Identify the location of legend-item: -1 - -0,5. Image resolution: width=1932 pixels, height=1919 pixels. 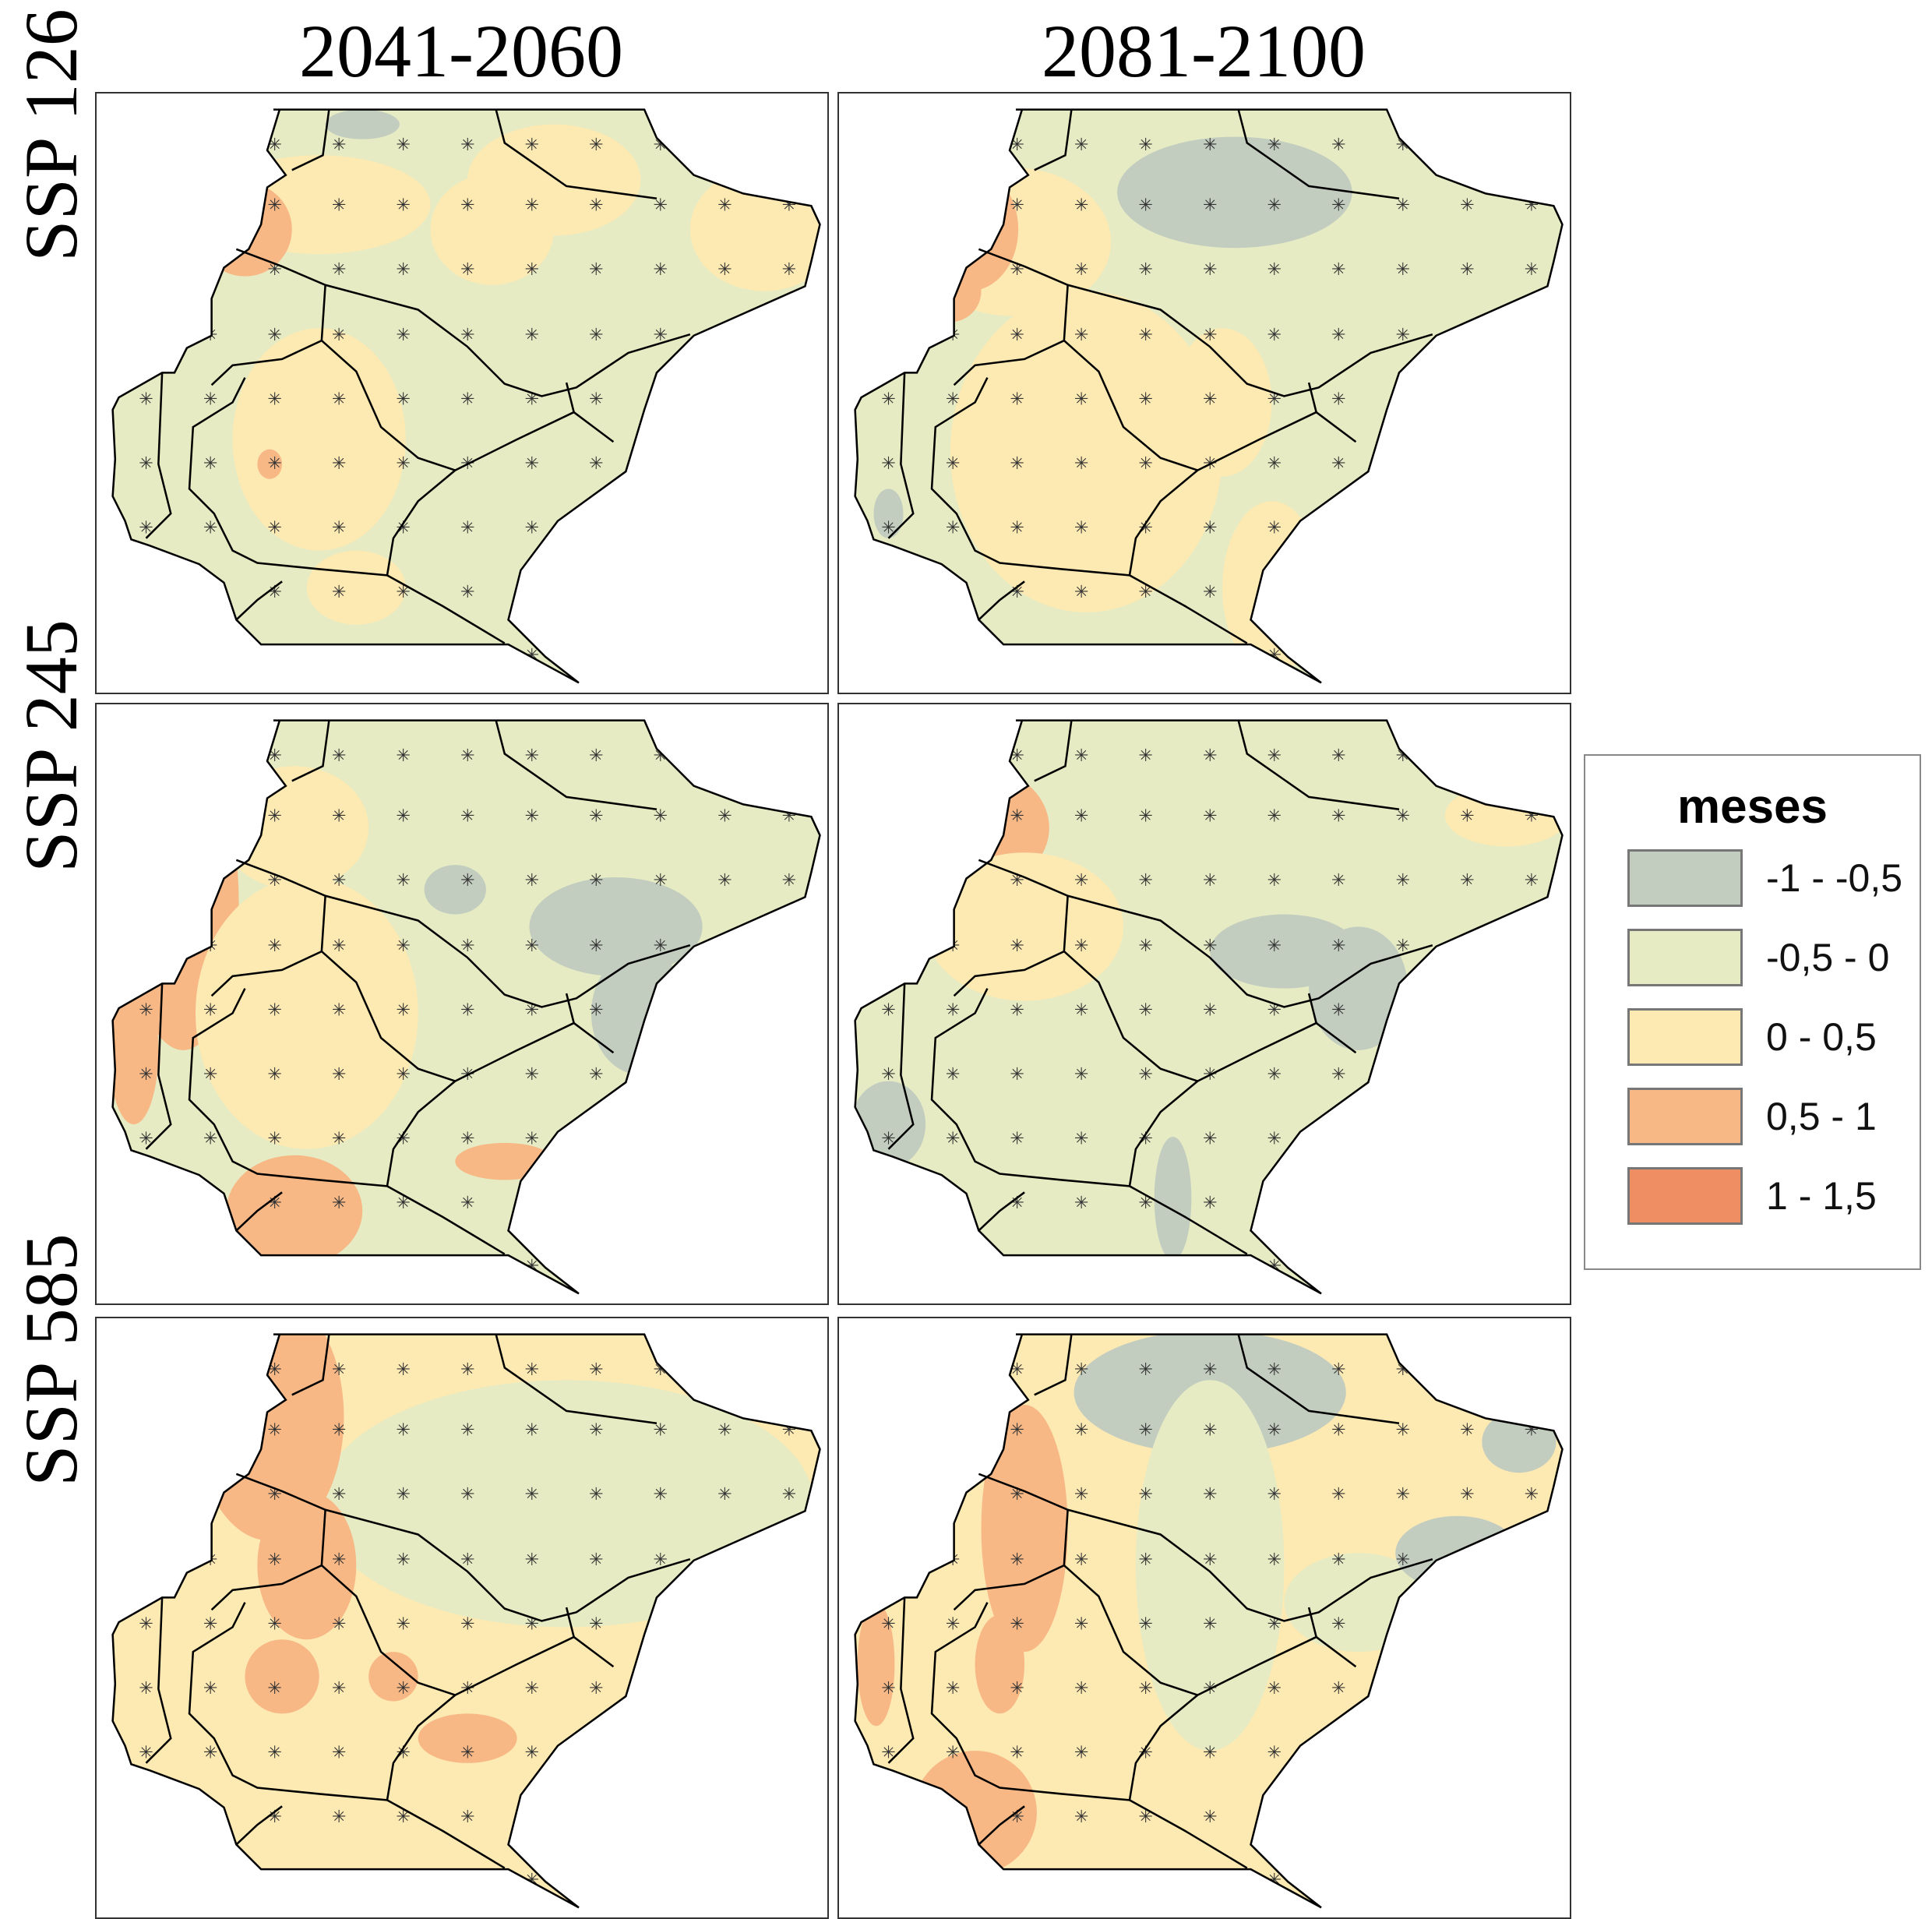
(1764, 878).